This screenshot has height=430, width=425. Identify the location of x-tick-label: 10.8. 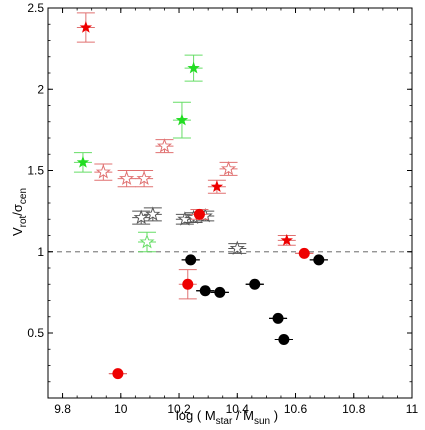
(354, 409).